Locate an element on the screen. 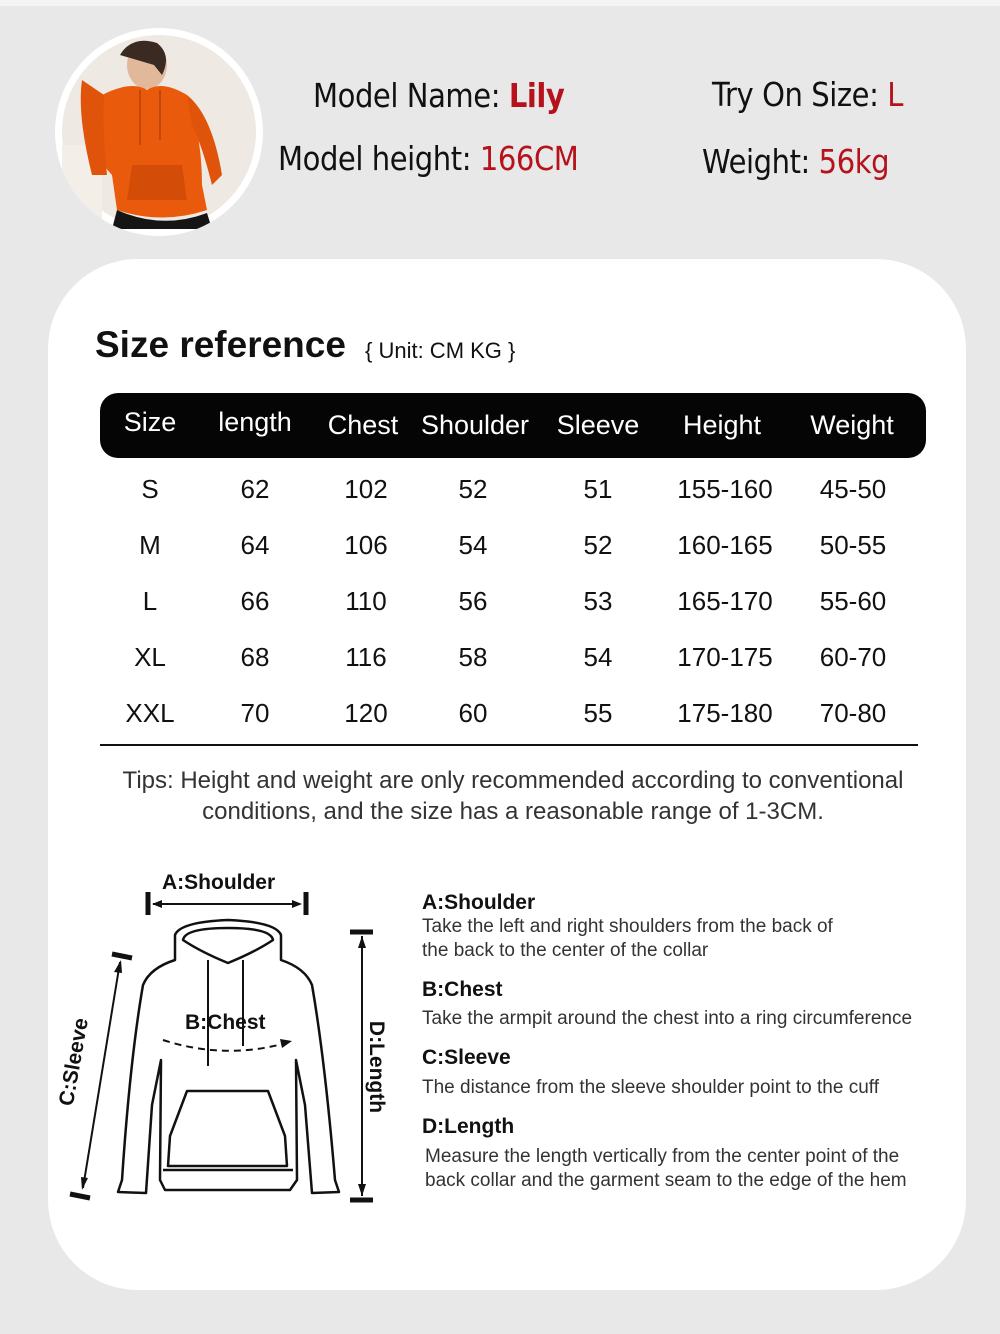 The width and height of the screenshot is (1000, 1334). table-cell: 165-170 is located at coordinates (725, 601).